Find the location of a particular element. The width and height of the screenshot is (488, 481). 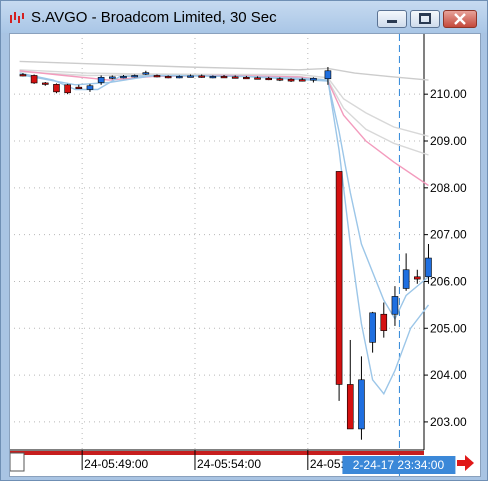

title-bar: S.AVGO - Broadcom Limited, 30 Sec is located at coordinates (244, 17).